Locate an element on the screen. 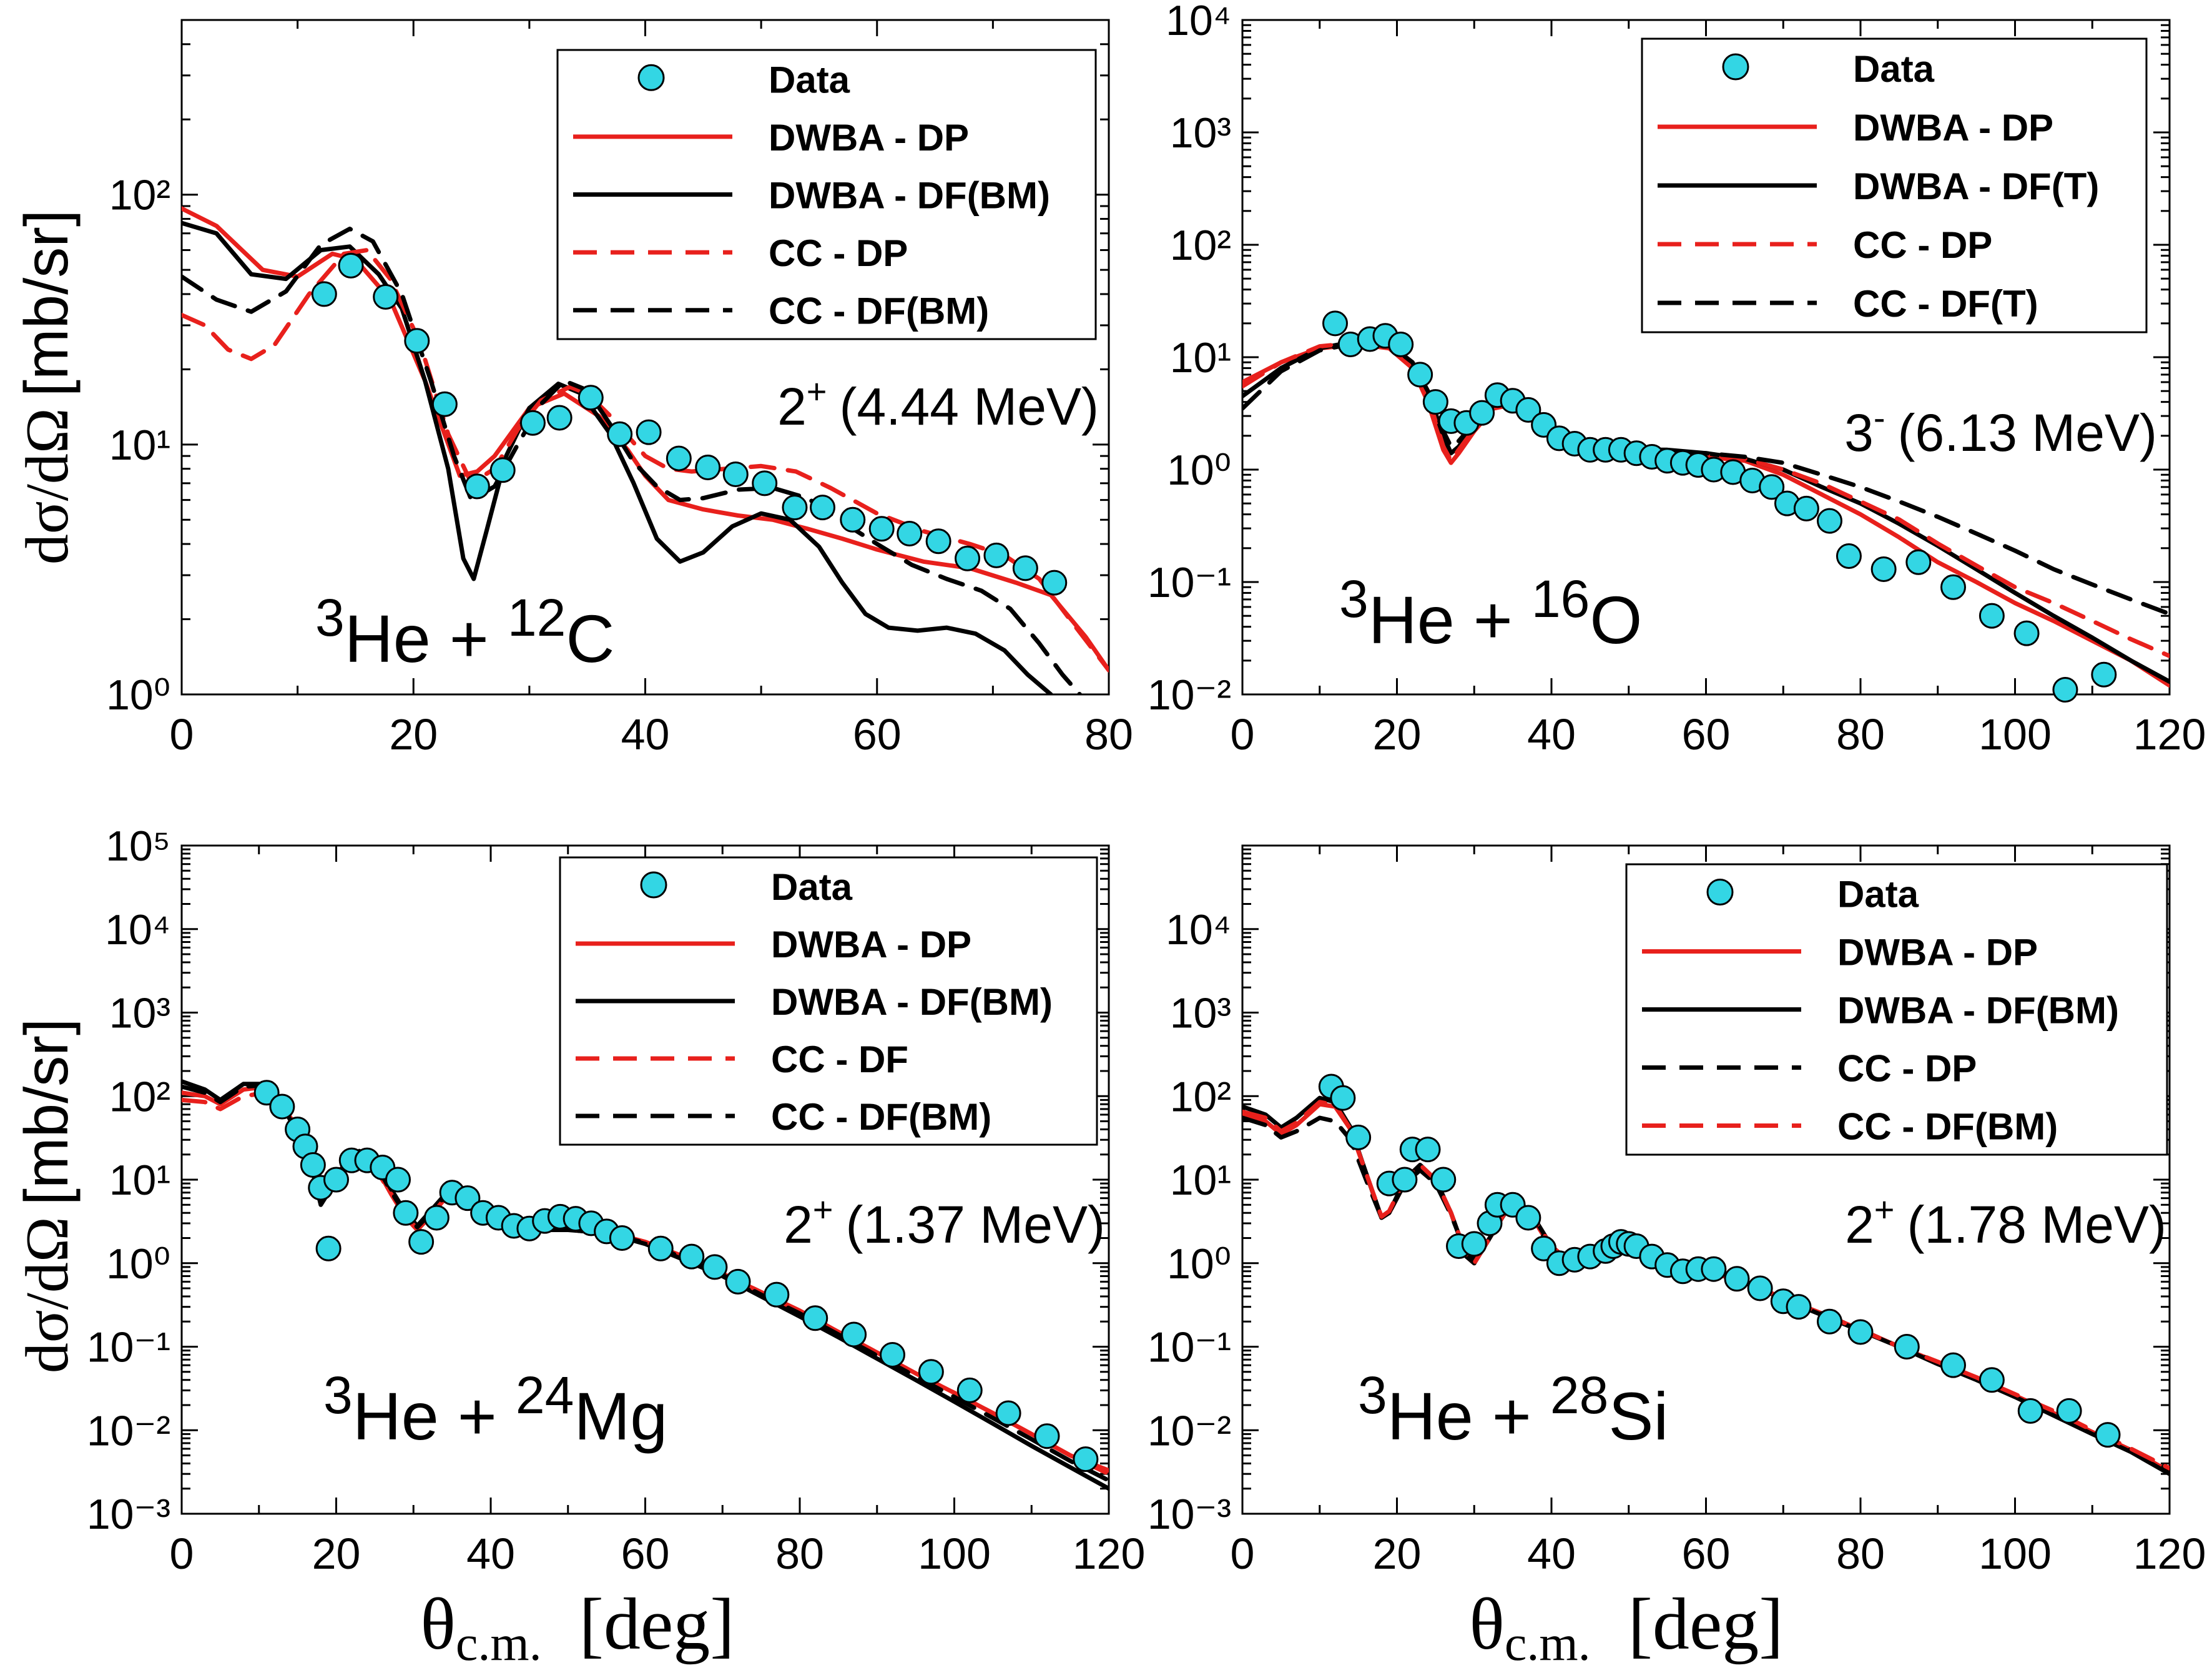 The width and height of the screenshot is (2212, 1668). state-annotation: 2+ (1.78 MeV) is located at coordinates (2005, 1222).